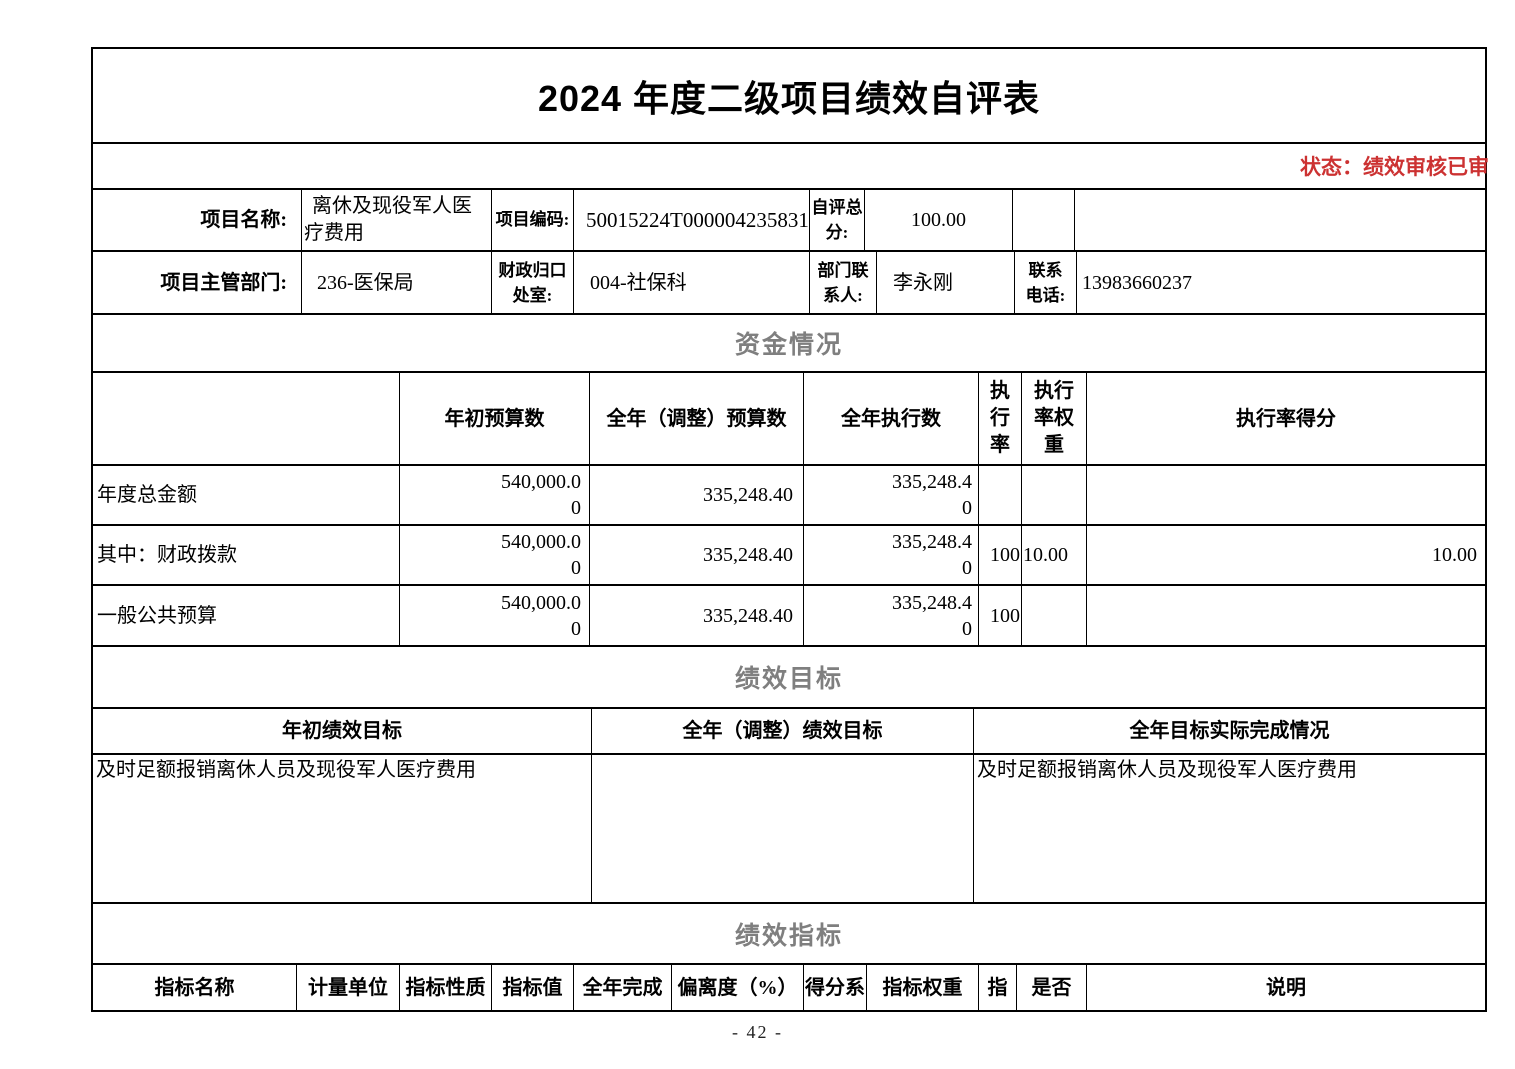 This screenshot has height=1069, width=1515. What do you see at coordinates (946, 282) in the screenshot?
I see `contact-person-value: 李永刚` at bounding box center [946, 282].